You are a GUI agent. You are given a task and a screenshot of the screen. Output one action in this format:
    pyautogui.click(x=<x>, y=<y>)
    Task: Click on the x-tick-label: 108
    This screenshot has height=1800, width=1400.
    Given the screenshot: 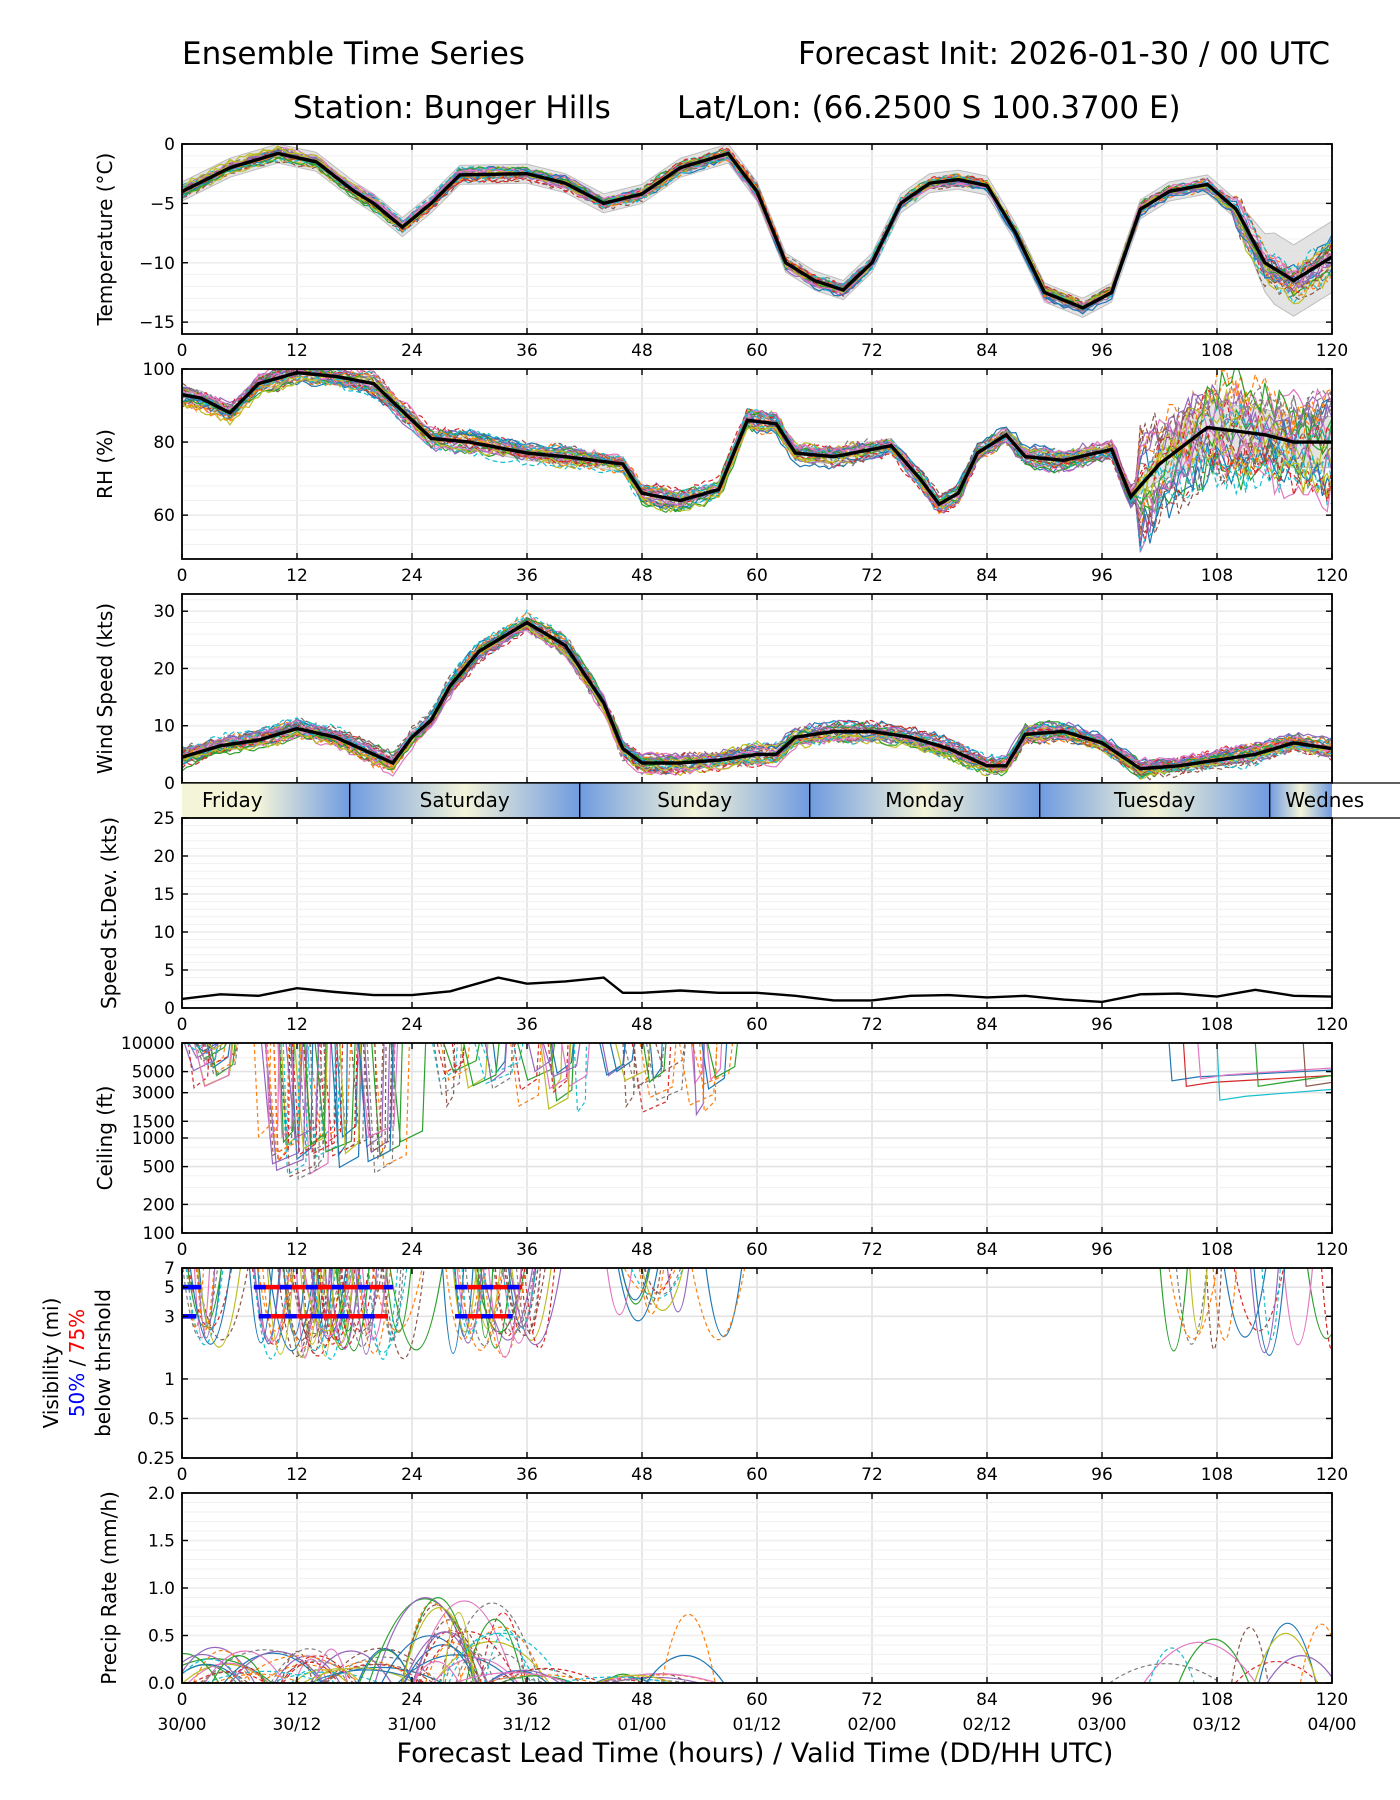 What is the action you would take?
    pyautogui.click(x=1217, y=1475)
    